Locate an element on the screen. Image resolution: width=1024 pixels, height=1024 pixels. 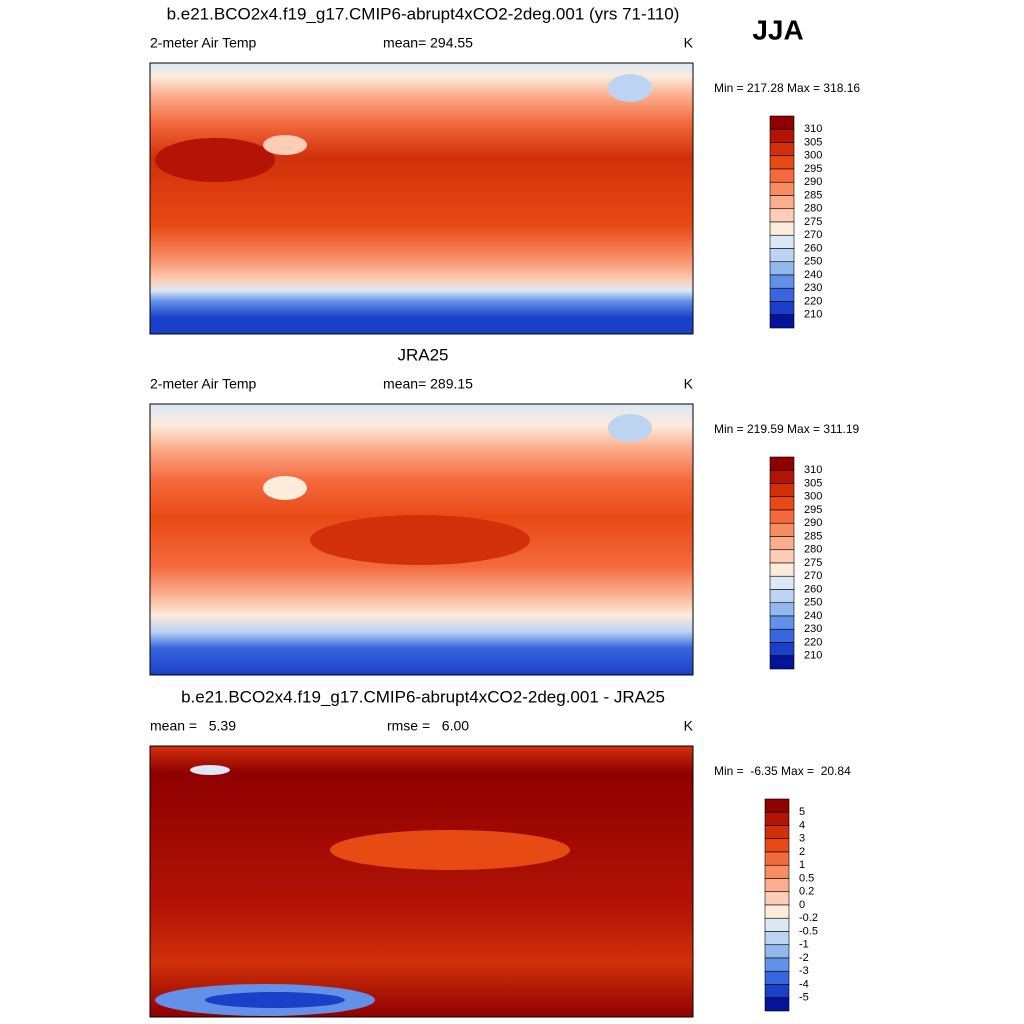
left-label: mean = 5.39 is located at coordinates (193, 726).